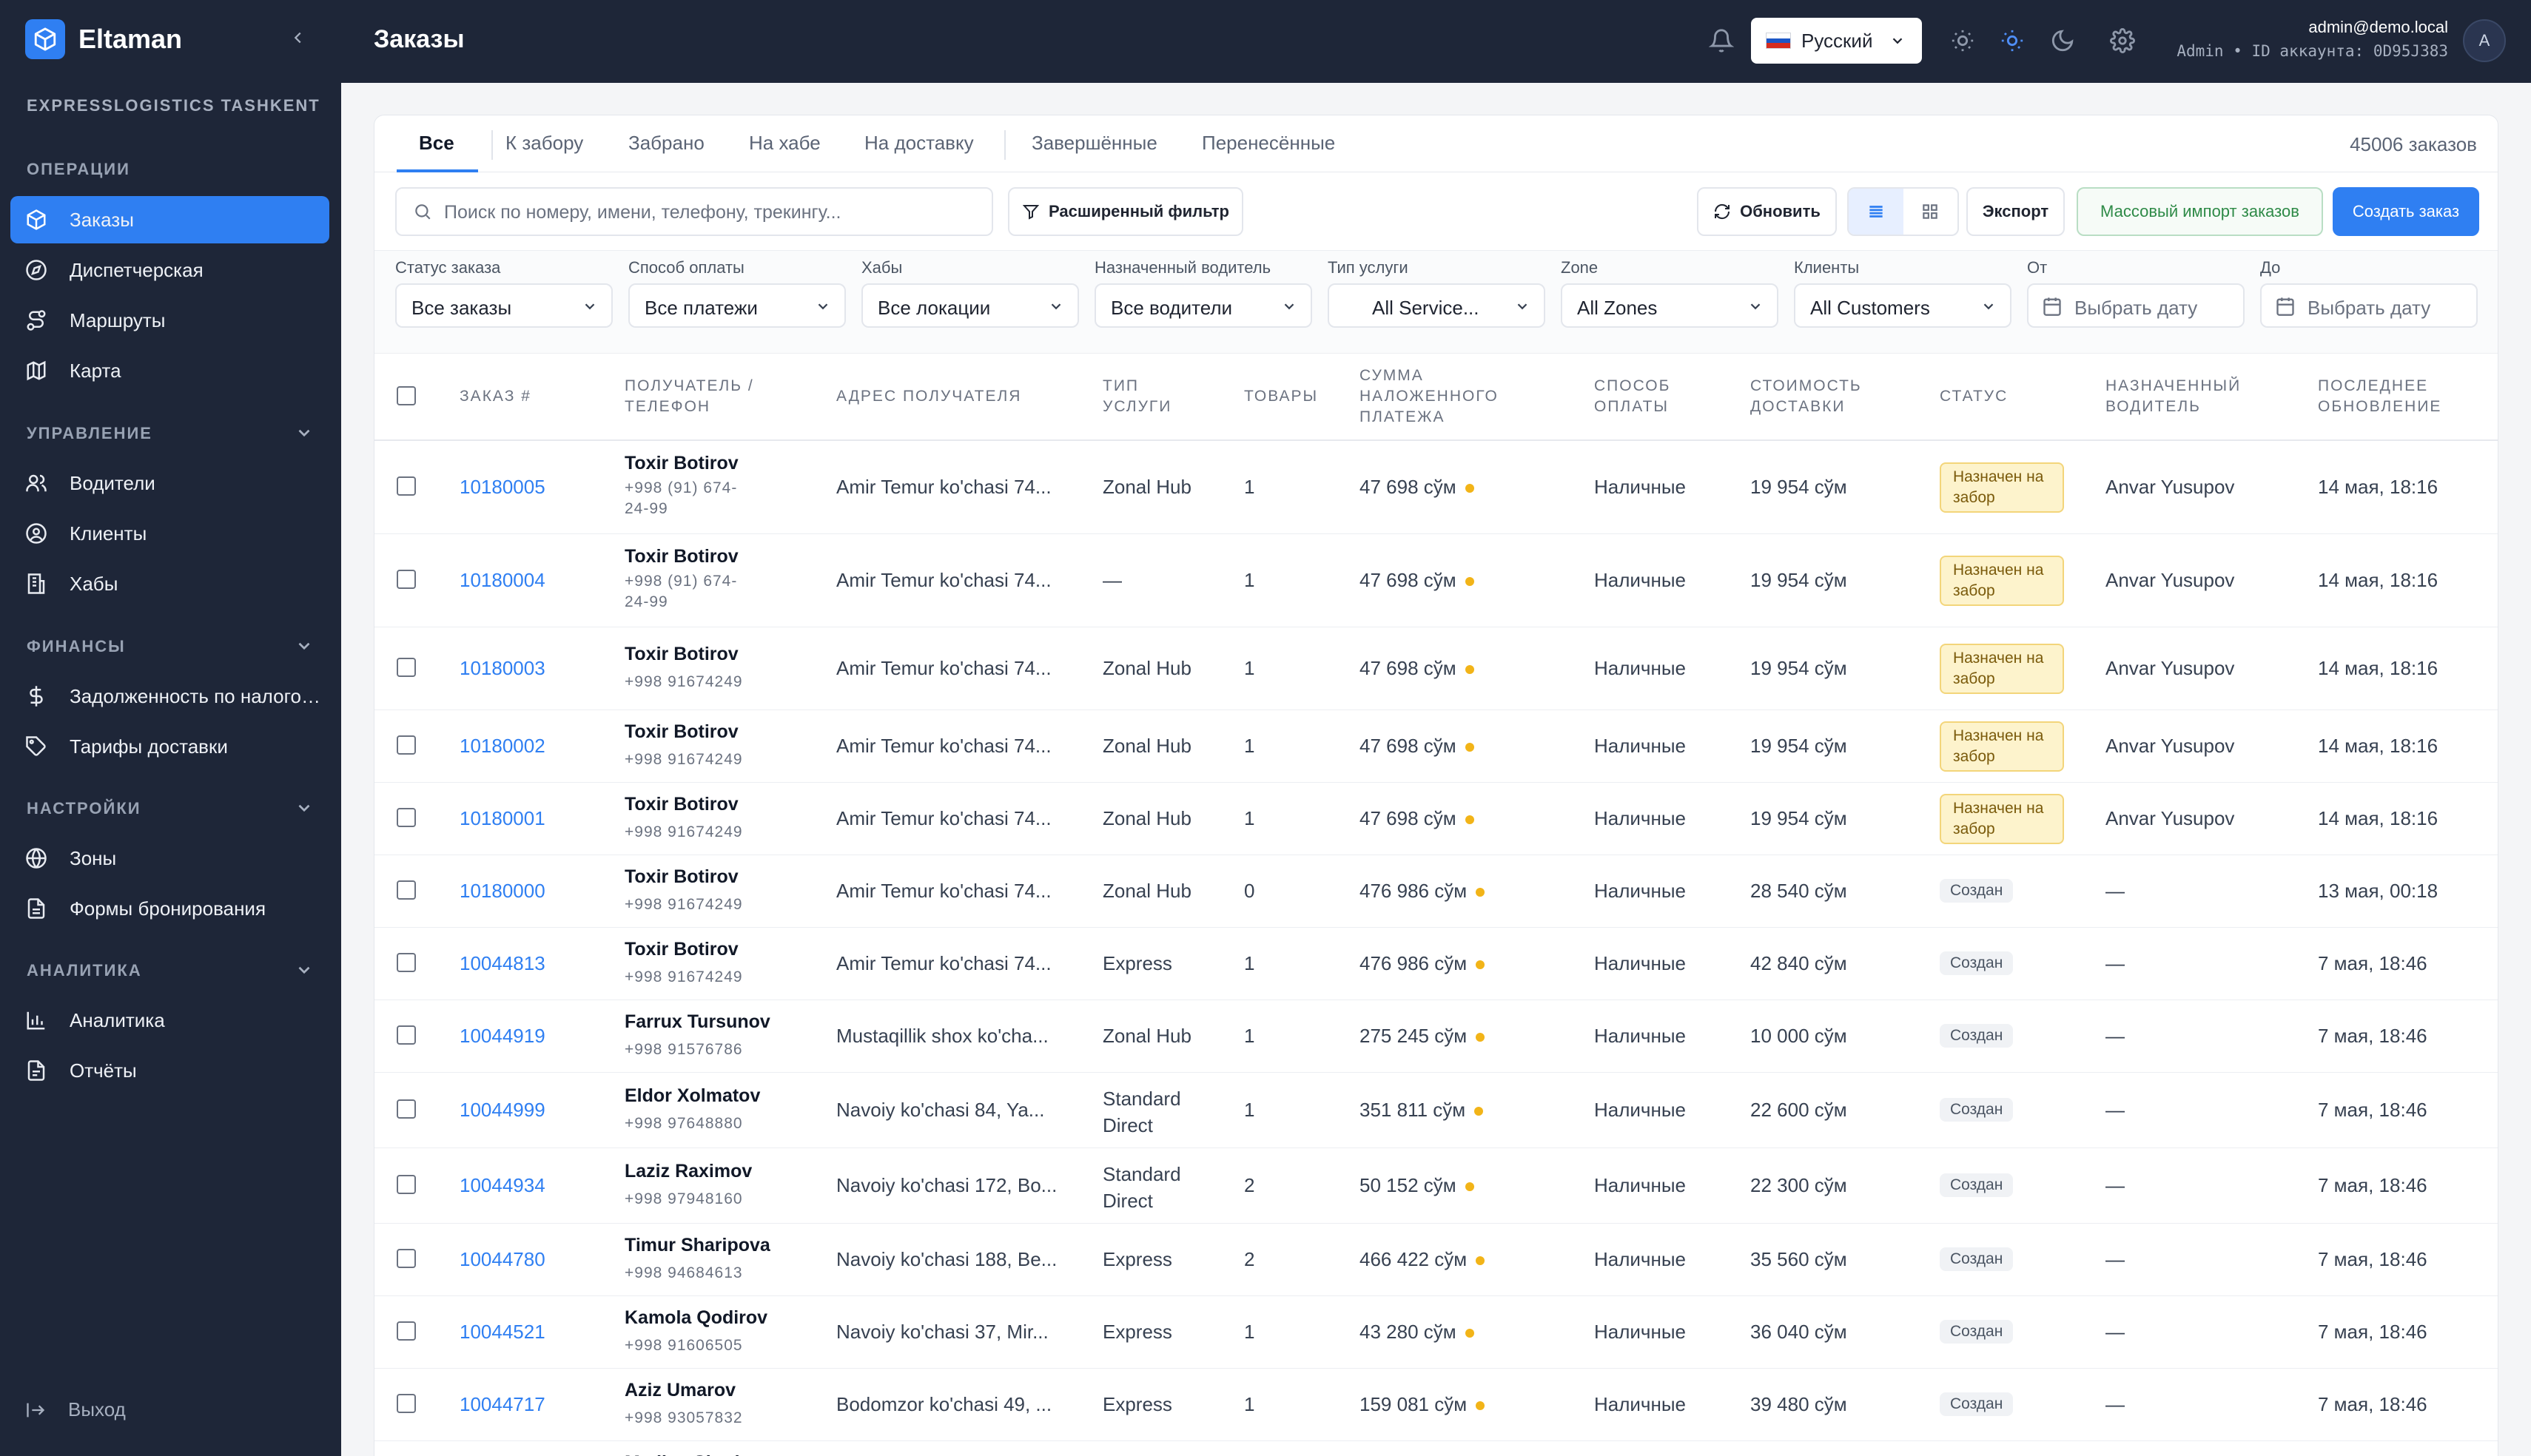  I want to click on tab-rescheduled: Перенесённые, so click(1269, 143).